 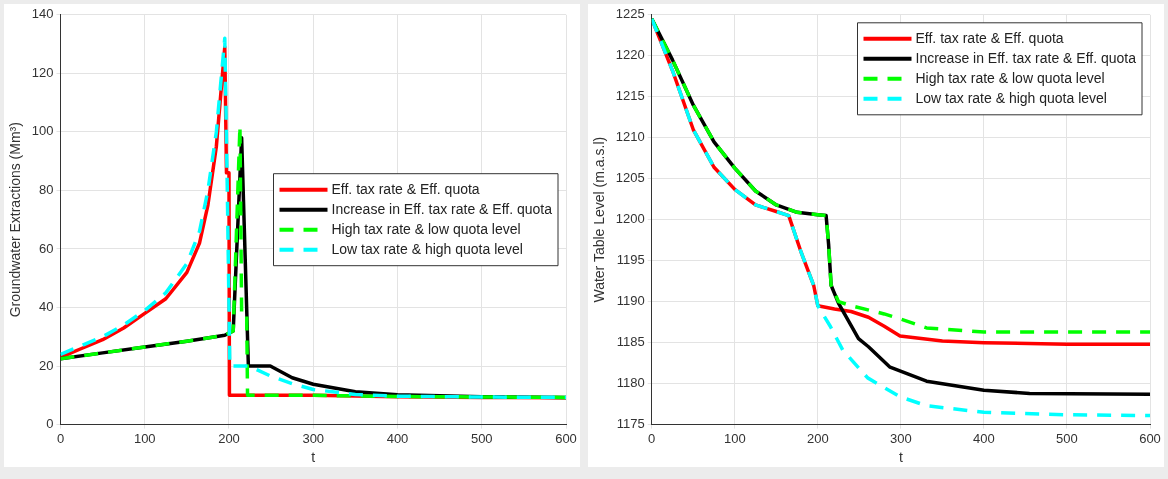 I want to click on y-tick-label: 20, so click(x=46, y=365).